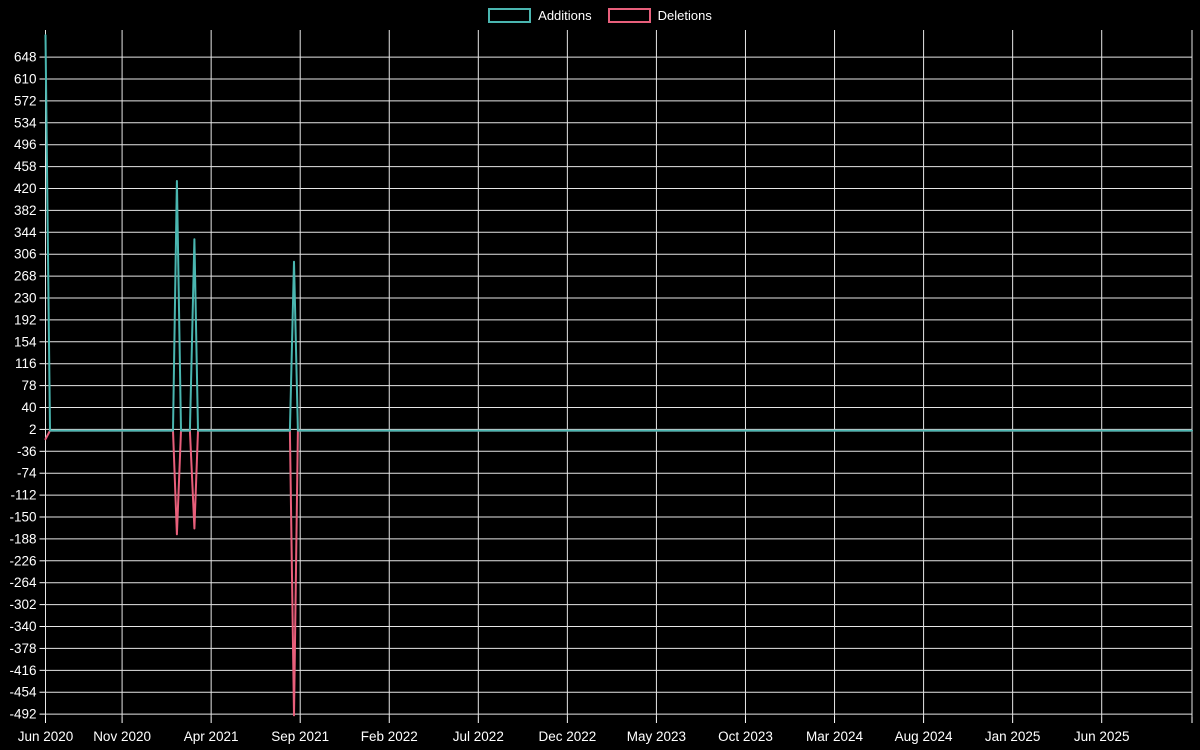 This screenshot has height=750, width=1200. I want to click on y-tick-label: -188, so click(22, 538).